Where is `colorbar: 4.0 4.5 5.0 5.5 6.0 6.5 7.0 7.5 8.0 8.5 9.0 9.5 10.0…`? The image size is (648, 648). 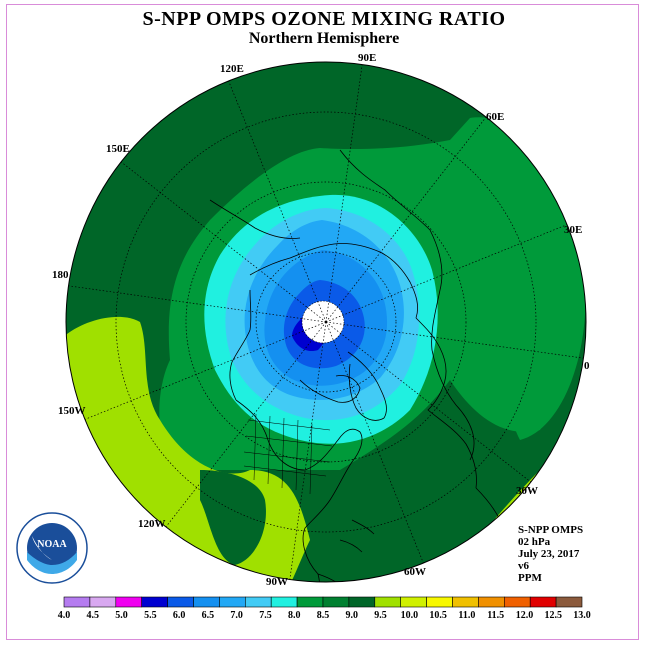 colorbar: 4.0 4.5 5.0 5.5 6.0 6.5 7.0 7.5 8.0 8.5 9.0 9.5 10.0… is located at coordinates (324, 608).